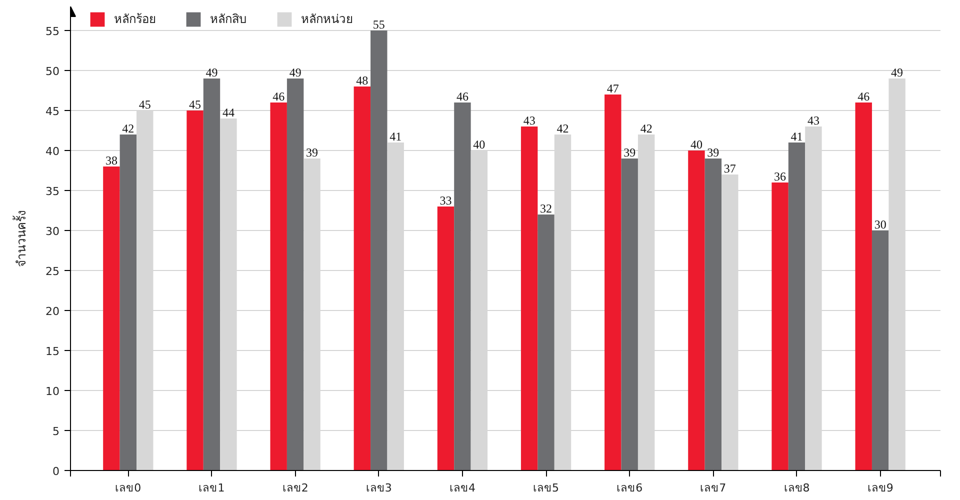  I want to click on y-tick-label: 5, so click(56, 431).